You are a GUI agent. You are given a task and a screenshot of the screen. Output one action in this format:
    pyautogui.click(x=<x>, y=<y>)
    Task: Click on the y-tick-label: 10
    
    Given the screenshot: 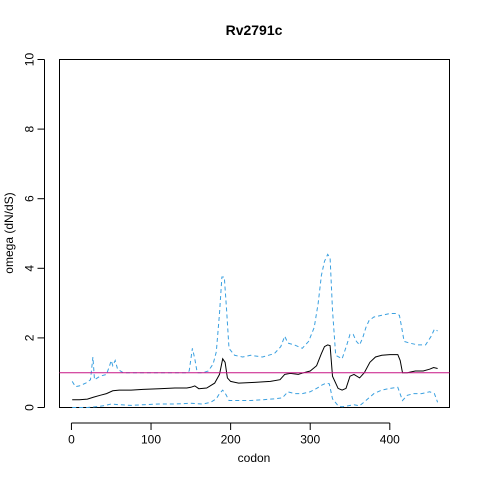 What is the action you would take?
    pyautogui.click(x=30, y=60)
    